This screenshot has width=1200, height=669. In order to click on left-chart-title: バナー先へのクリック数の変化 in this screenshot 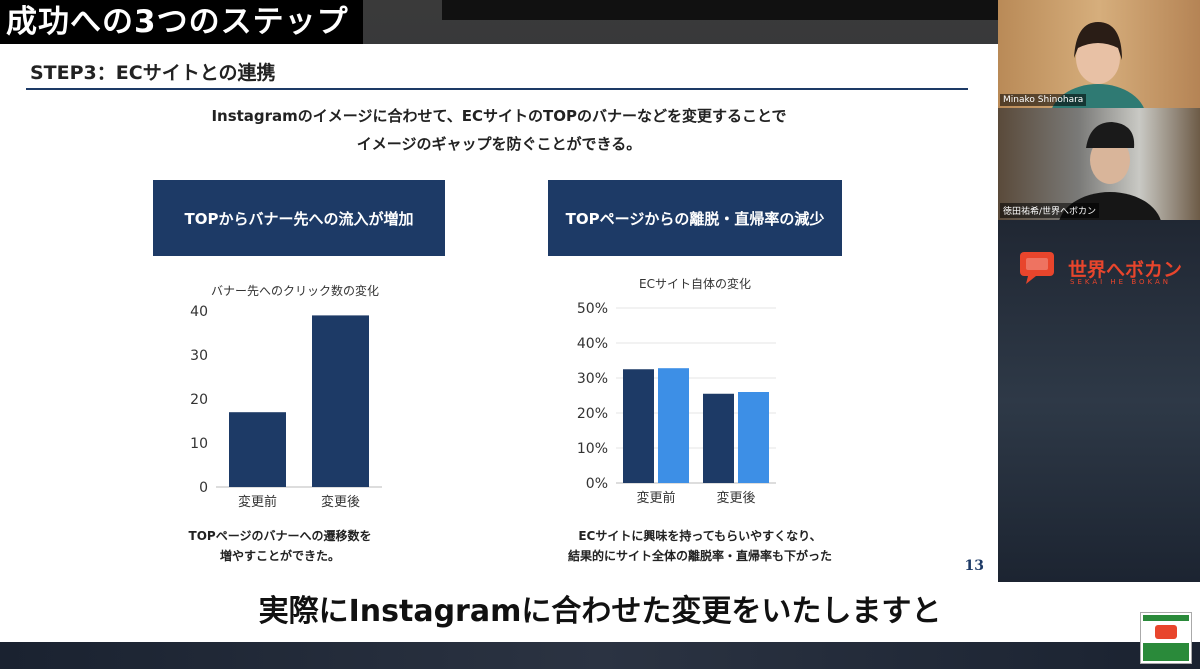, I will do `click(294, 291)`.